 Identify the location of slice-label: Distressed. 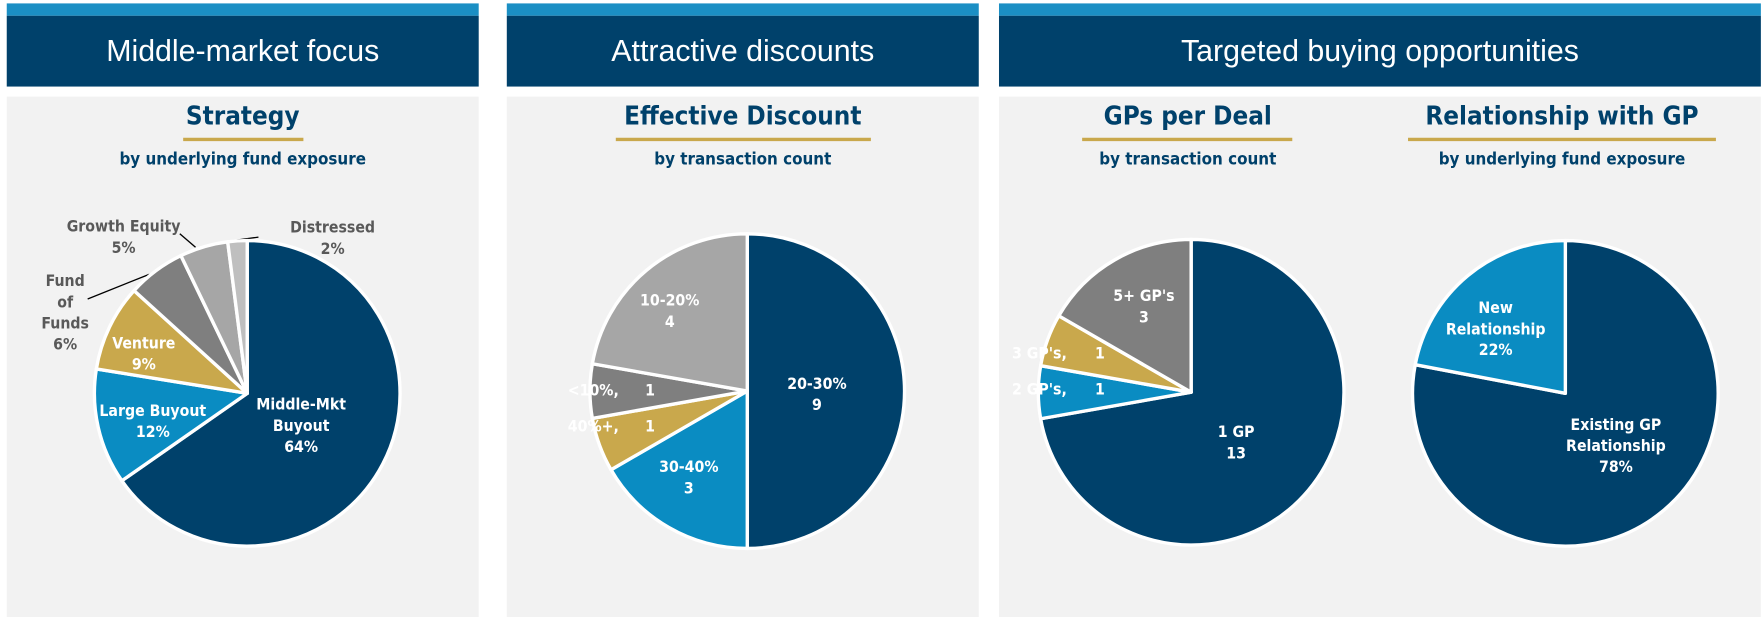
(332, 227).